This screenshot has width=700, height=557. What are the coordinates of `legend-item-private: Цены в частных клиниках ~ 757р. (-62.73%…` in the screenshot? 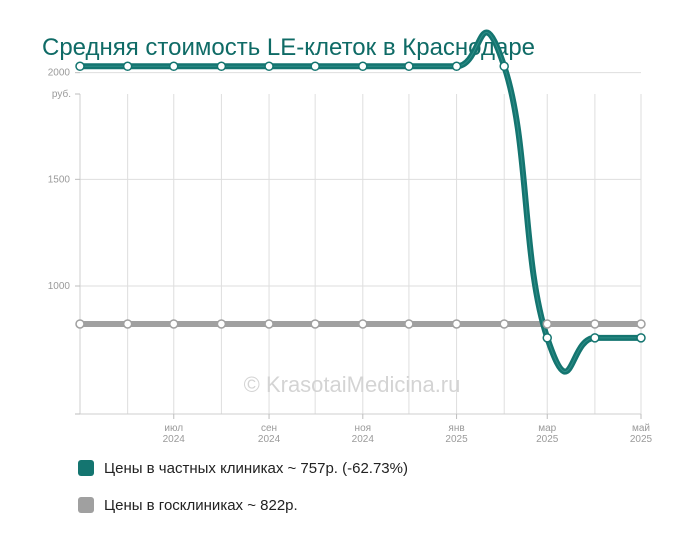 It's located at (243, 468).